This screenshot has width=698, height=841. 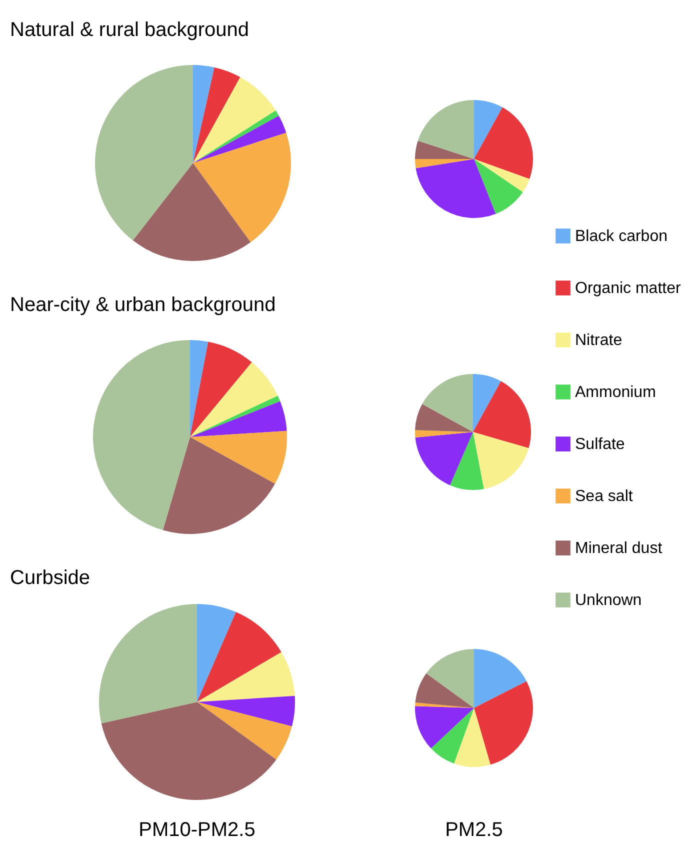 What do you see at coordinates (621, 236) in the screenshot?
I see `legend-label: Black carbon` at bounding box center [621, 236].